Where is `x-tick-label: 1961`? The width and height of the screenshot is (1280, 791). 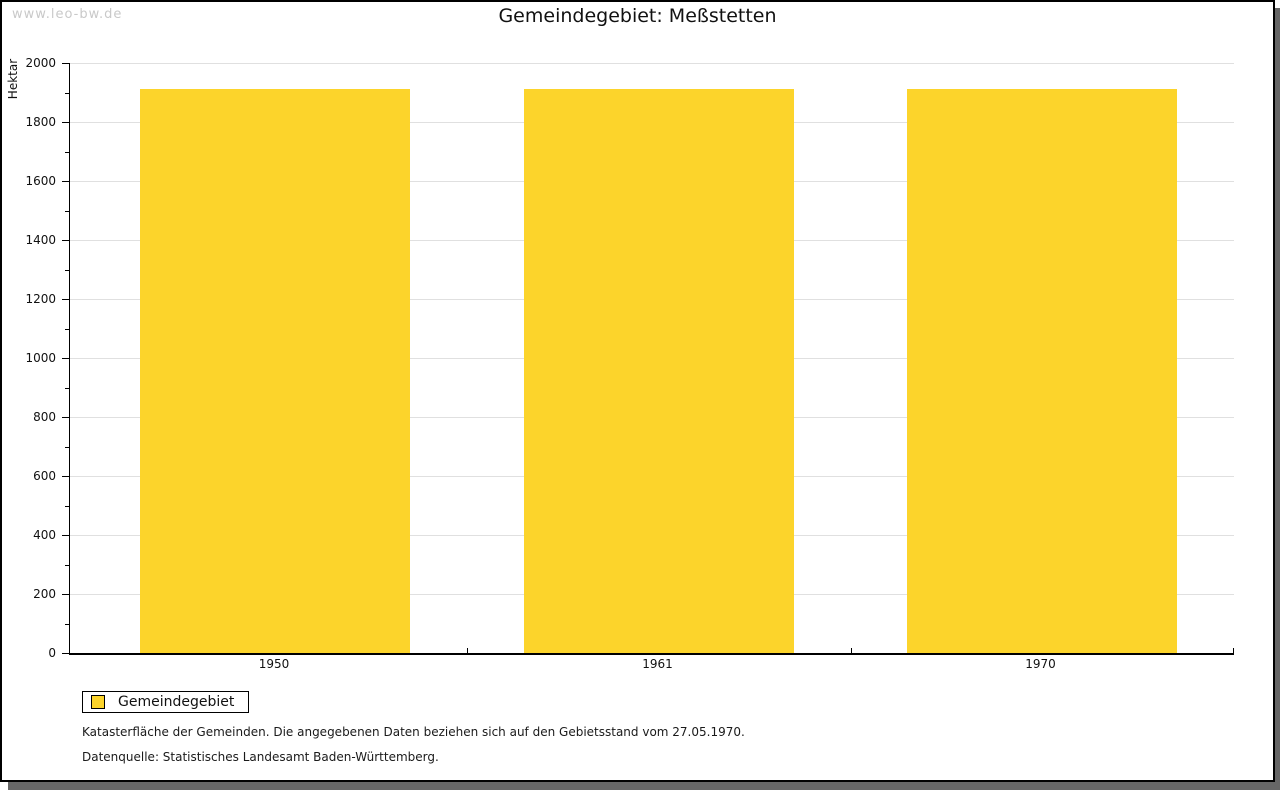
x-tick-label: 1961 is located at coordinates (657, 664).